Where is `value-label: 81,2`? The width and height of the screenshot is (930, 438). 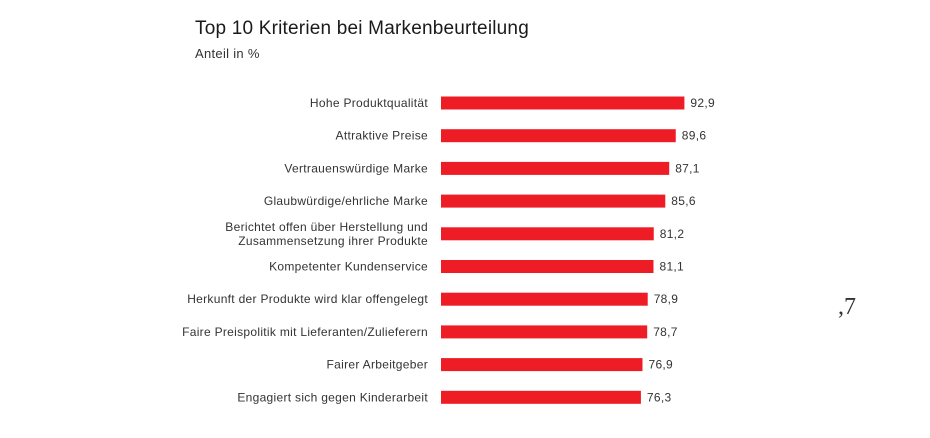
value-label: 81,2 is located at coordinates (672, 234).